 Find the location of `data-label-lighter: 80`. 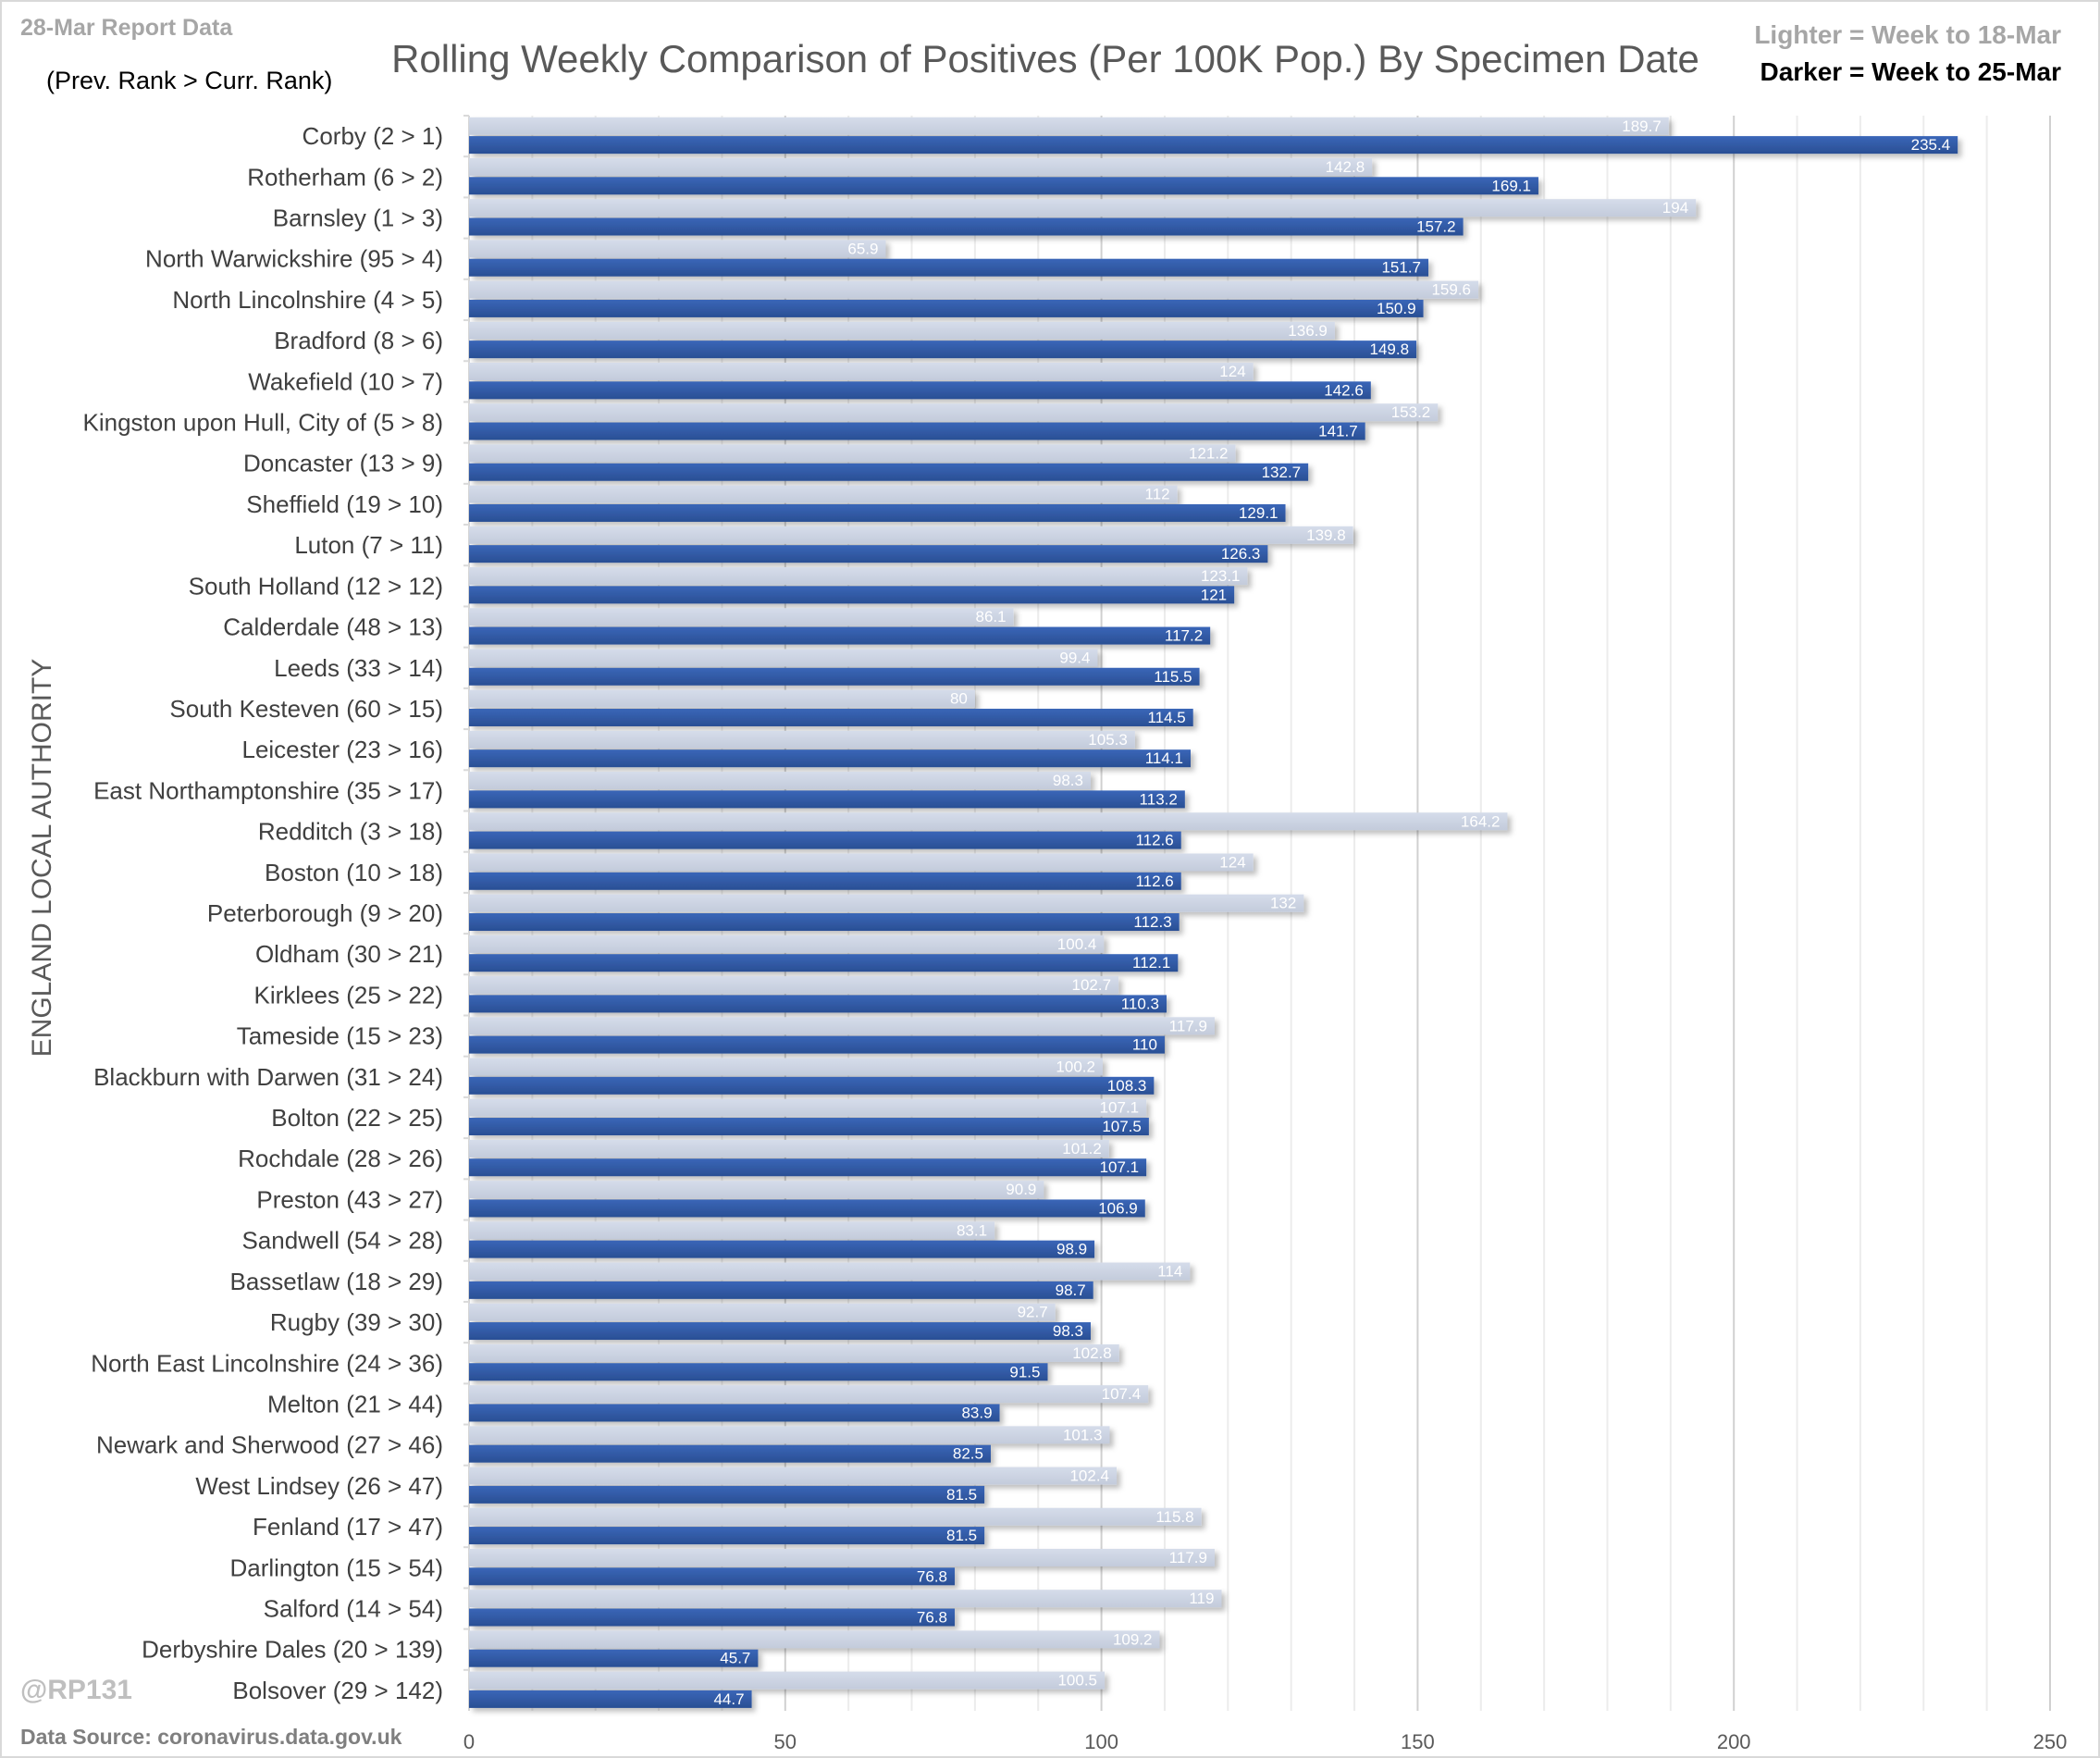

data-label-lighter: 80 is located at coordinates (959, 699).